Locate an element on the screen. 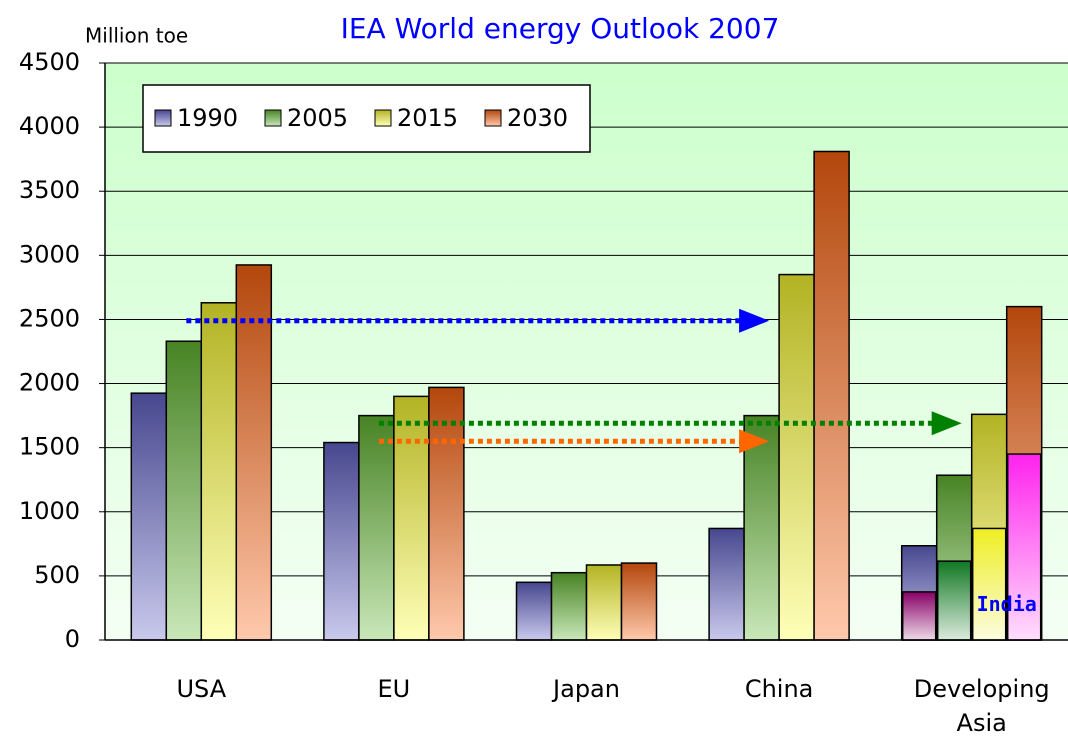 This screenshot has width=1068, height=736. y-tick-label: 2000 is located at coordinates (49, 383).